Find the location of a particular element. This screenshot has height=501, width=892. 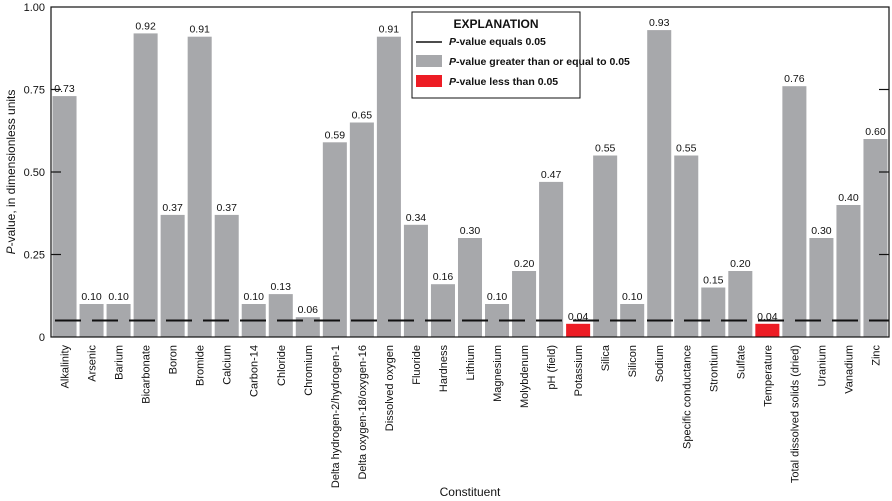

category-label: Boron is located at coordinates (174, 359).